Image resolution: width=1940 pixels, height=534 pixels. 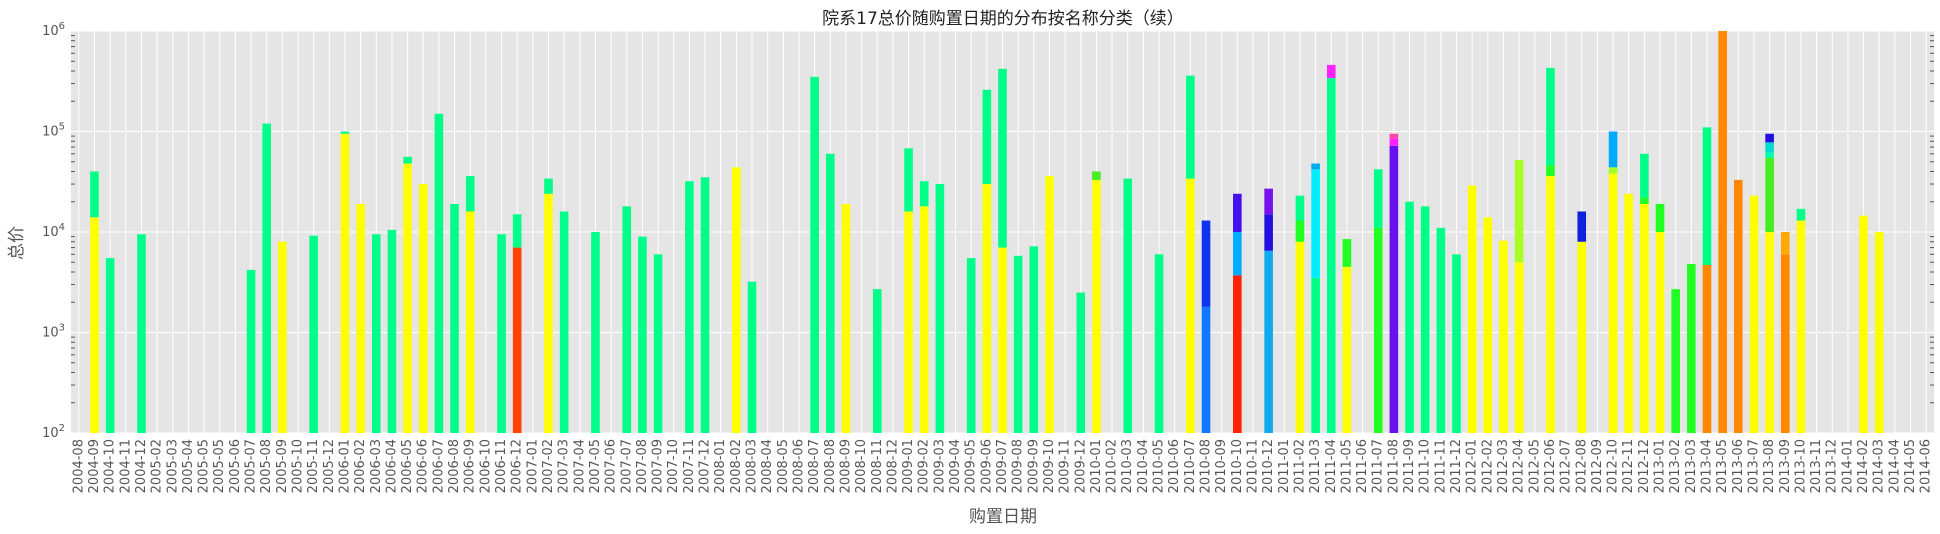 I want to click on x-tick-label: 2012-01, so click(x=1472, y=466).